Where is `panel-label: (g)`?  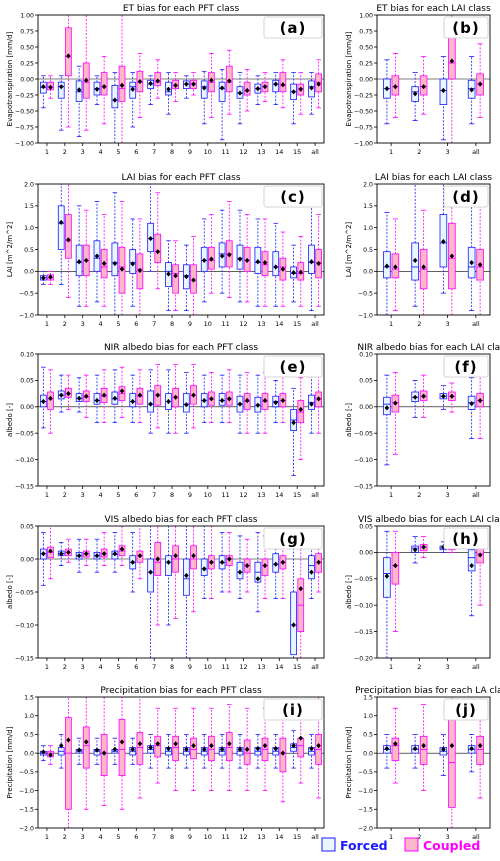 panel-label: (g) is located at coordinates (293, 538).